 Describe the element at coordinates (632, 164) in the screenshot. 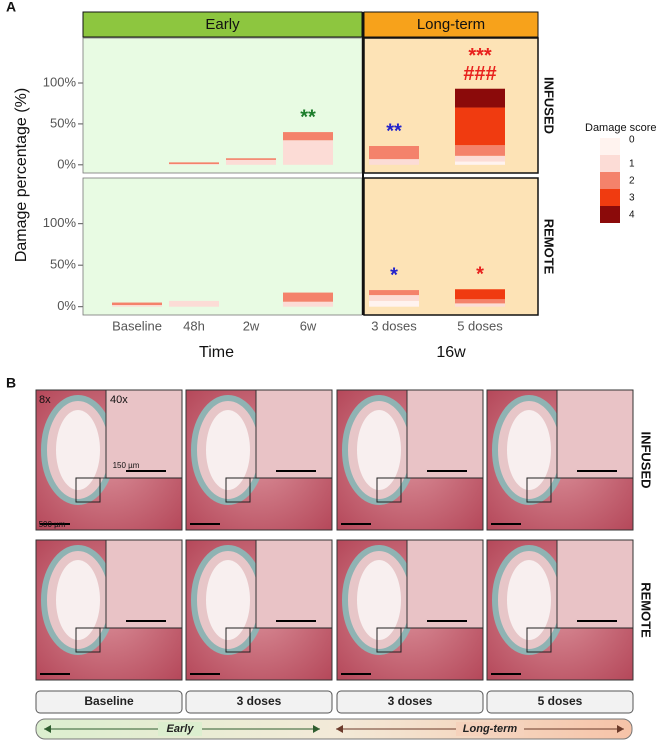

I see `legend-label: 1` at that location.